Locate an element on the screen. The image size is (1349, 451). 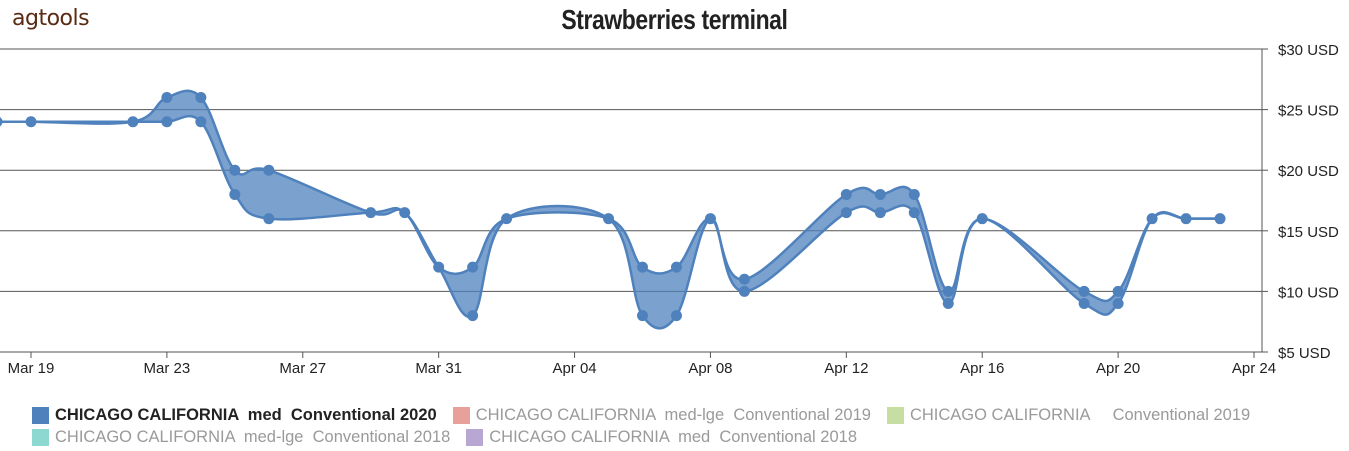
x-tick-label: Apr 20 is located at coordinates (1118, 368).